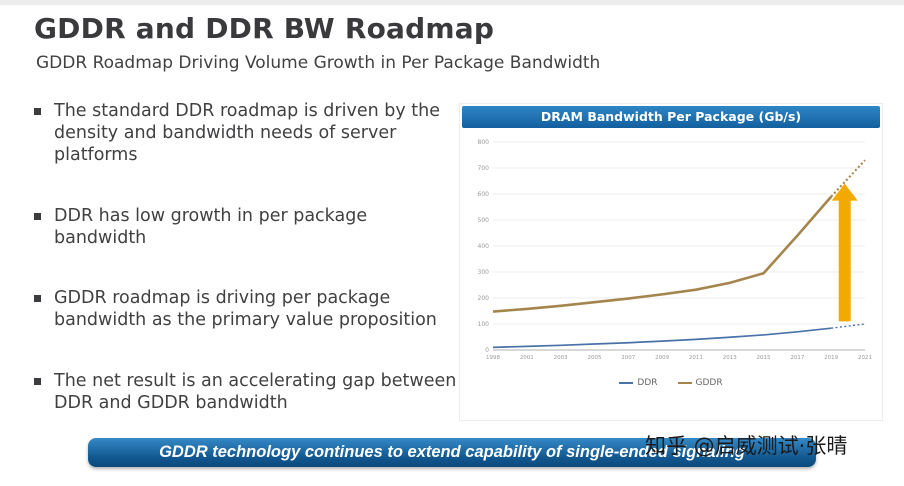 The height and width of the screenshot is (486, 904). I want to click on series-line-DDR, so click(662, 338).